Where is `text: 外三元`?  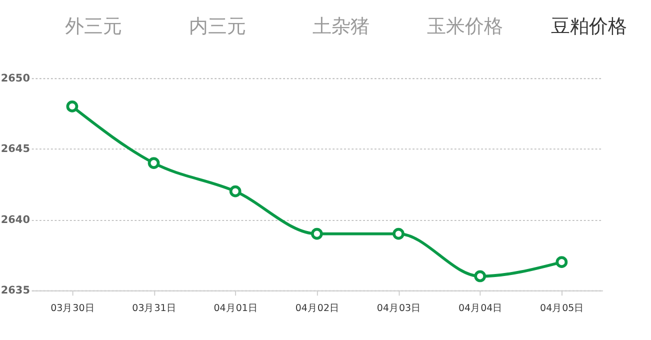
text: 外三元 is located at coordinates (93, 26).